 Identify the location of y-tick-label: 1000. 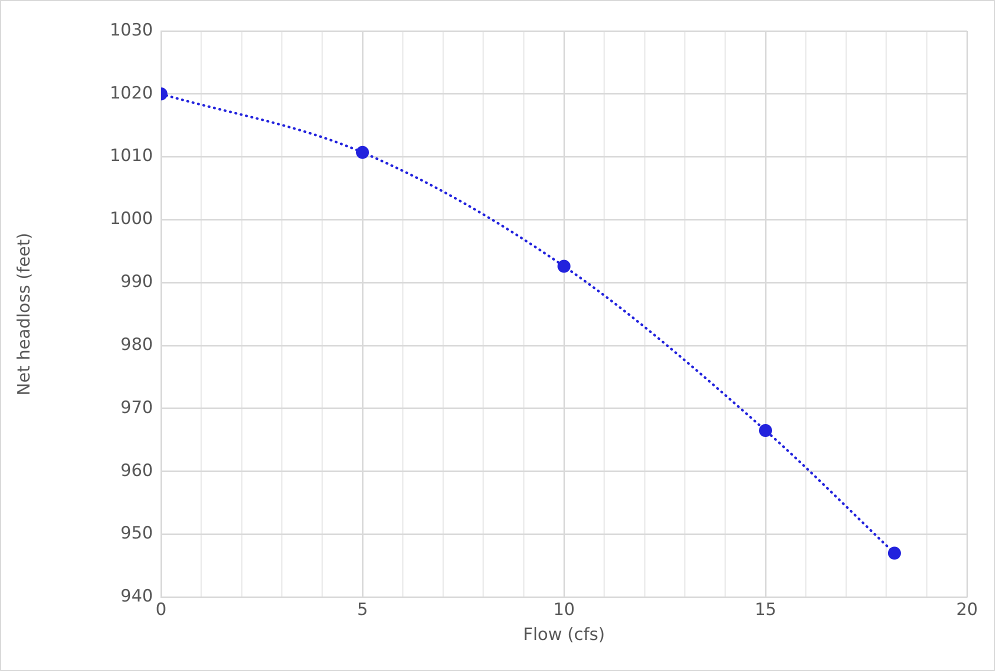
(131, 219).